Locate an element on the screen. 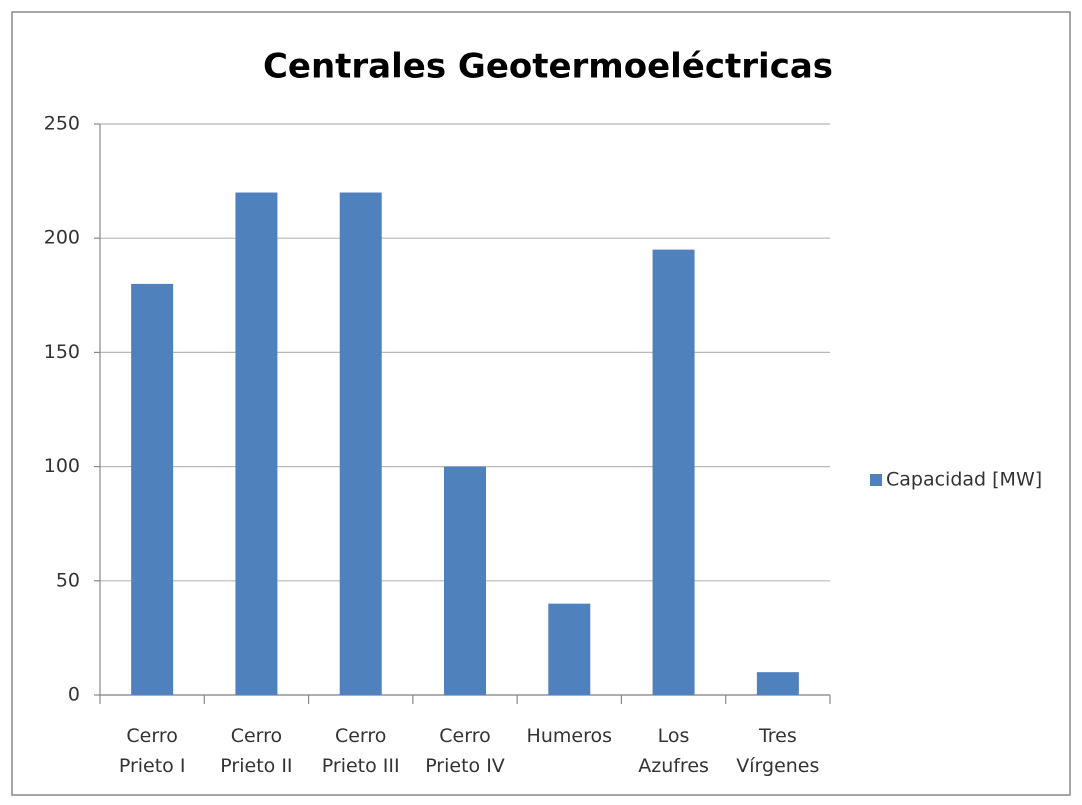 This screenshot has height=805, width=1082. chart-title: Centrales Geotermoeléctricas is located at coordinates (548, 67).